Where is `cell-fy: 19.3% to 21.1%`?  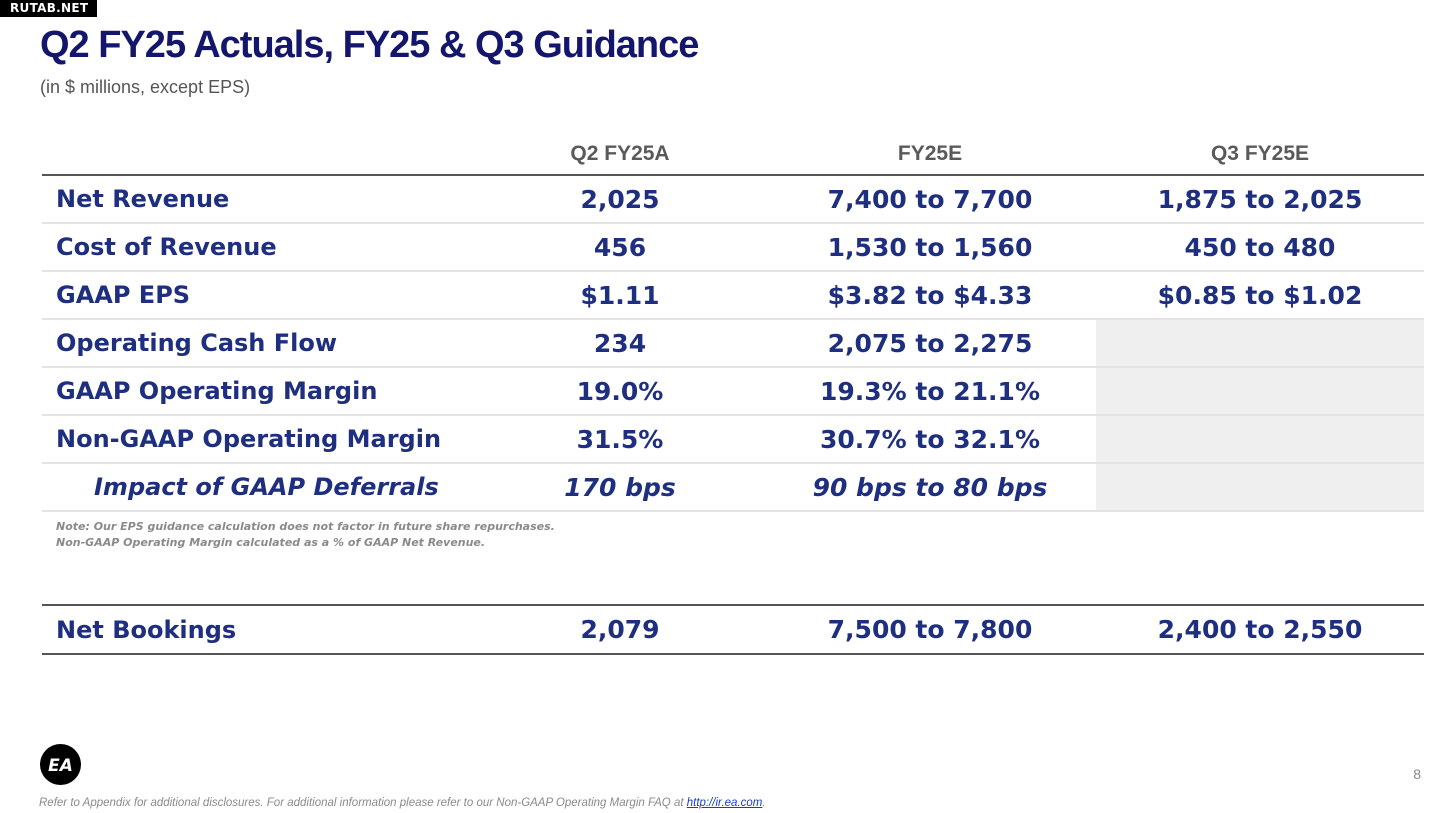 cell-fy: 19.3% to 21.1% is located at coordinates (930, 391).